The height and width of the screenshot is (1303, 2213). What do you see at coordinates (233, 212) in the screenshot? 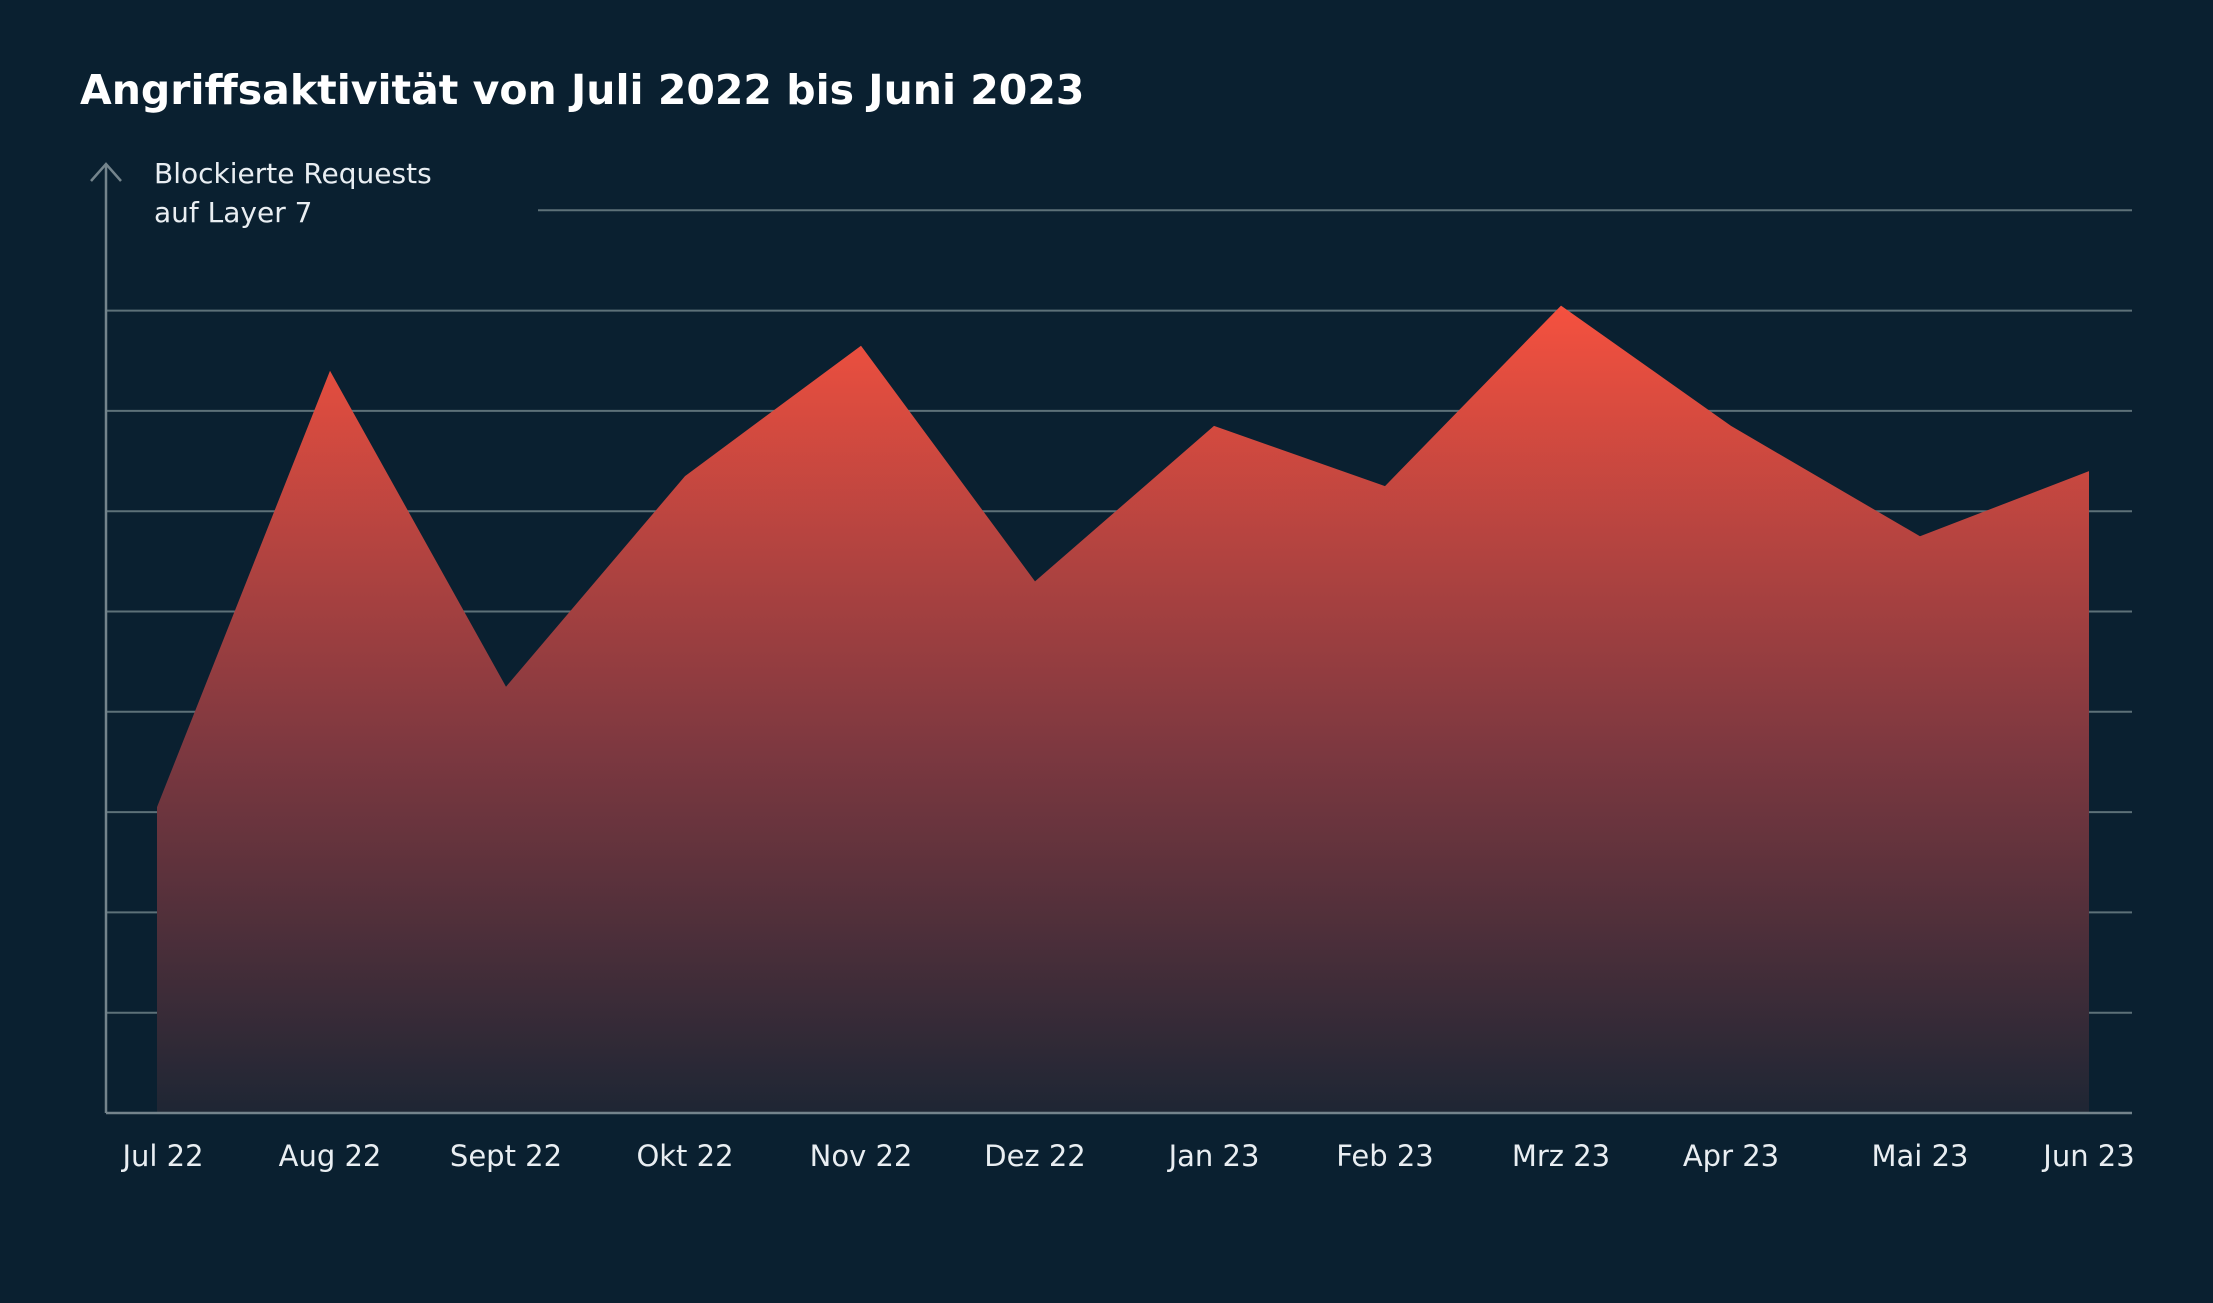
I see `y-axis-label-line-2: auf Layer 7` at bounding box center [233, 212].